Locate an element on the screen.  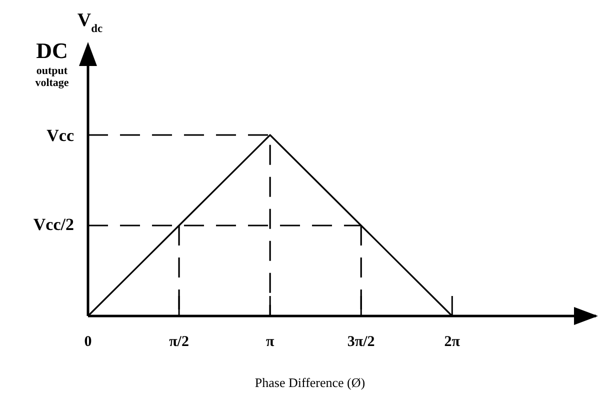
x-axis-title: Phase Difference (Ø) is located at coordinates (310, 382).